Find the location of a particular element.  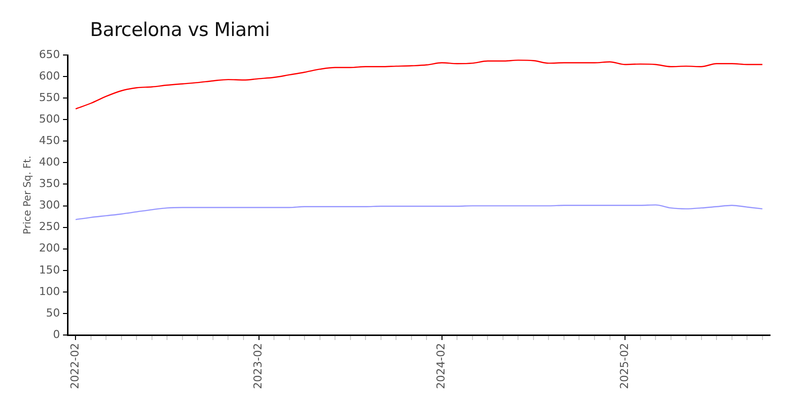

y-tick-label: 500 is located at coordinates (49, 119).